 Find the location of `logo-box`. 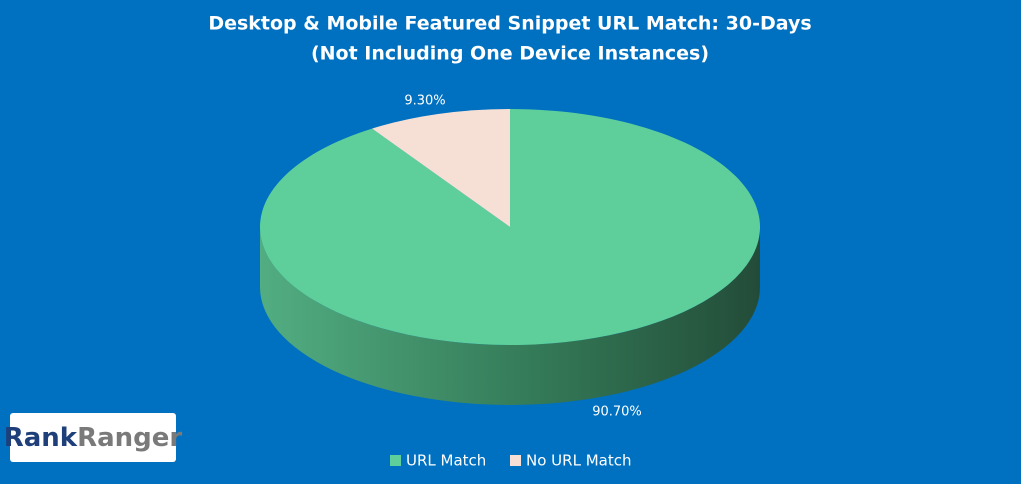

logo-box is located at coordinates (93, 437).